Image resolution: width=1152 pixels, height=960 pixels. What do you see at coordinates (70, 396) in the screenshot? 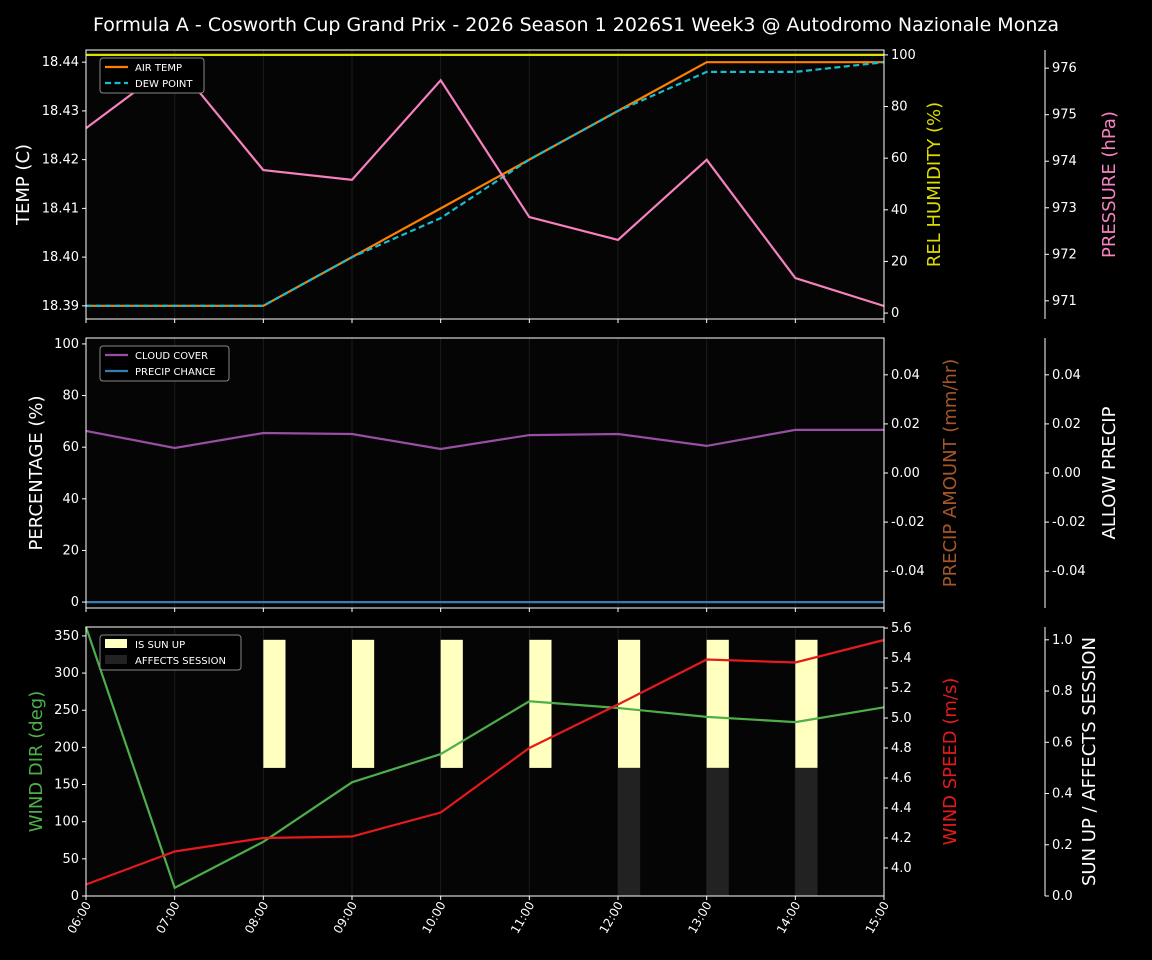
I see `y-axis-tick-label: 80` at bounding box center [70, 396].